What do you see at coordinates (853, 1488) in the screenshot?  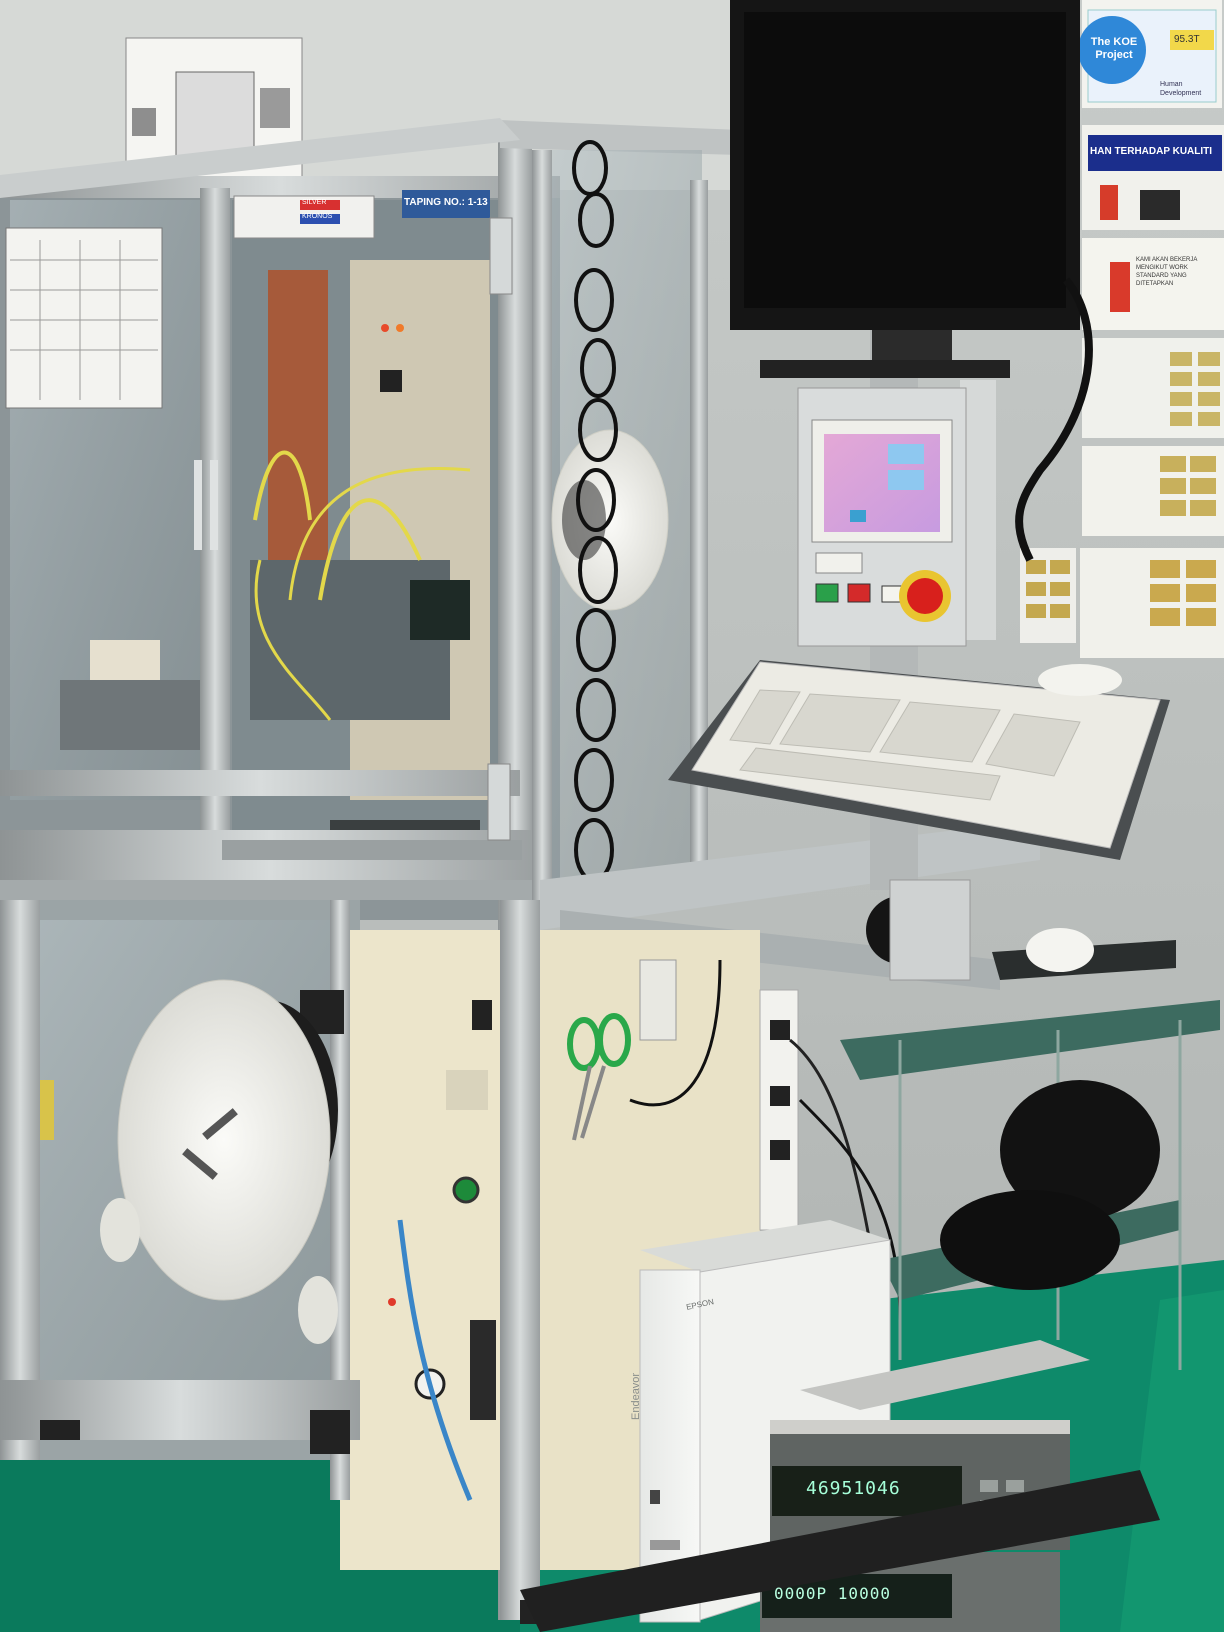 I see `counter-reading: 46951046` at bounding box center [853, 1488].